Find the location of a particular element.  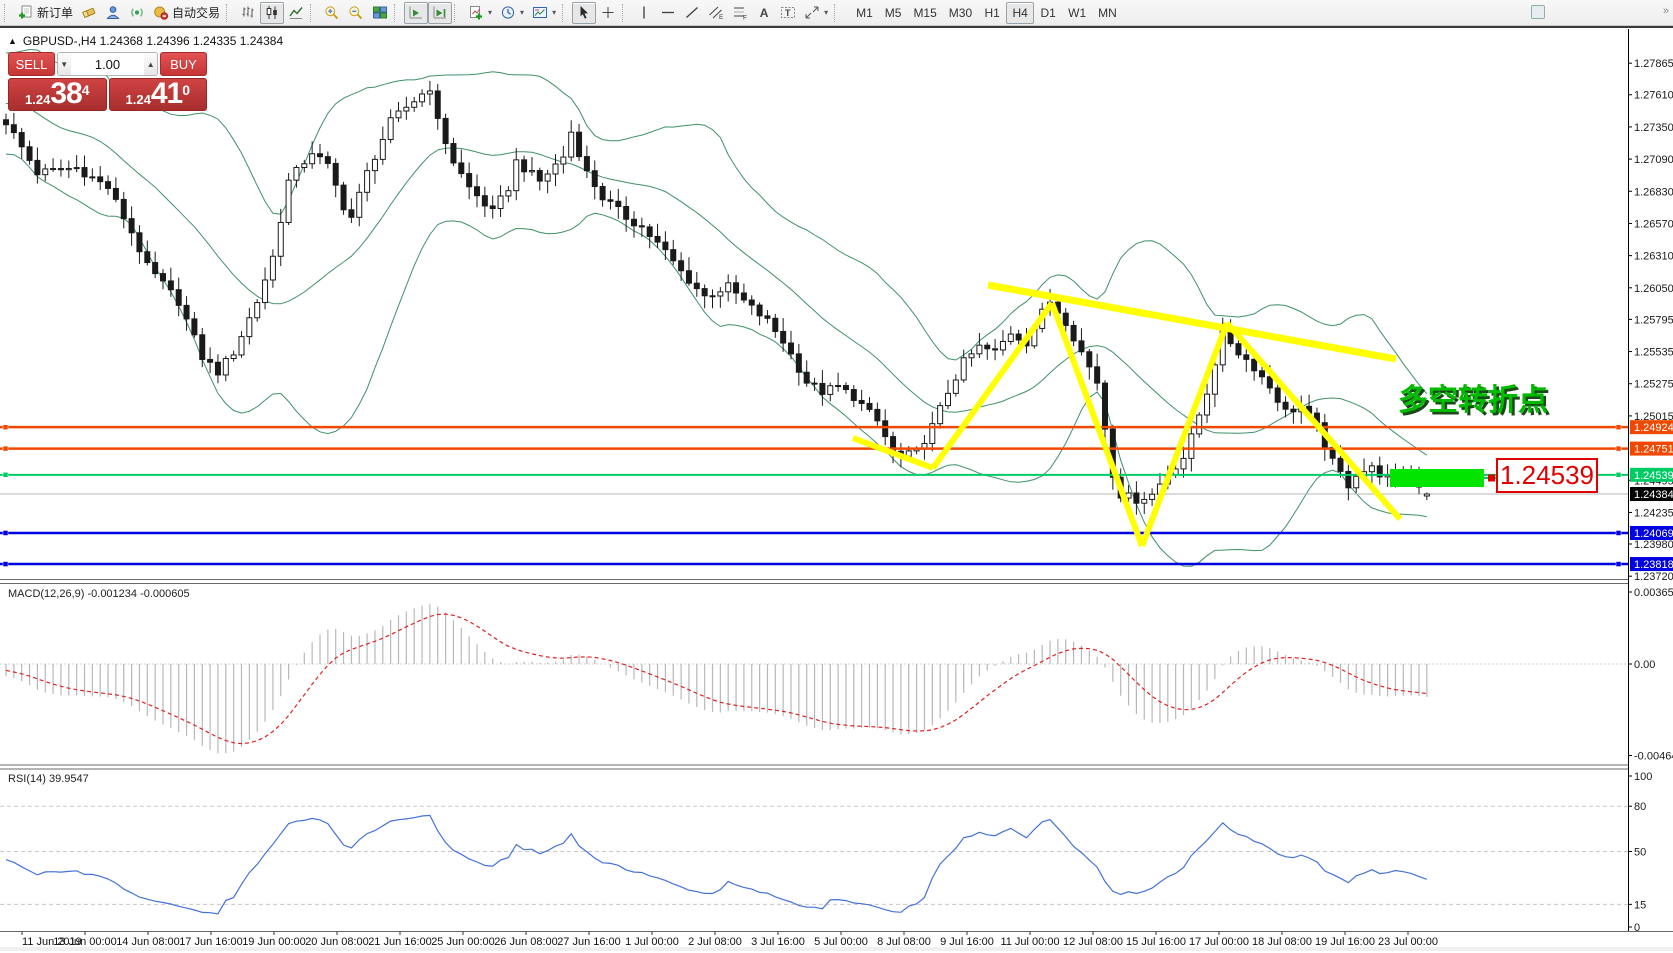

chart-shift-button is located at coordinates (440, 13).